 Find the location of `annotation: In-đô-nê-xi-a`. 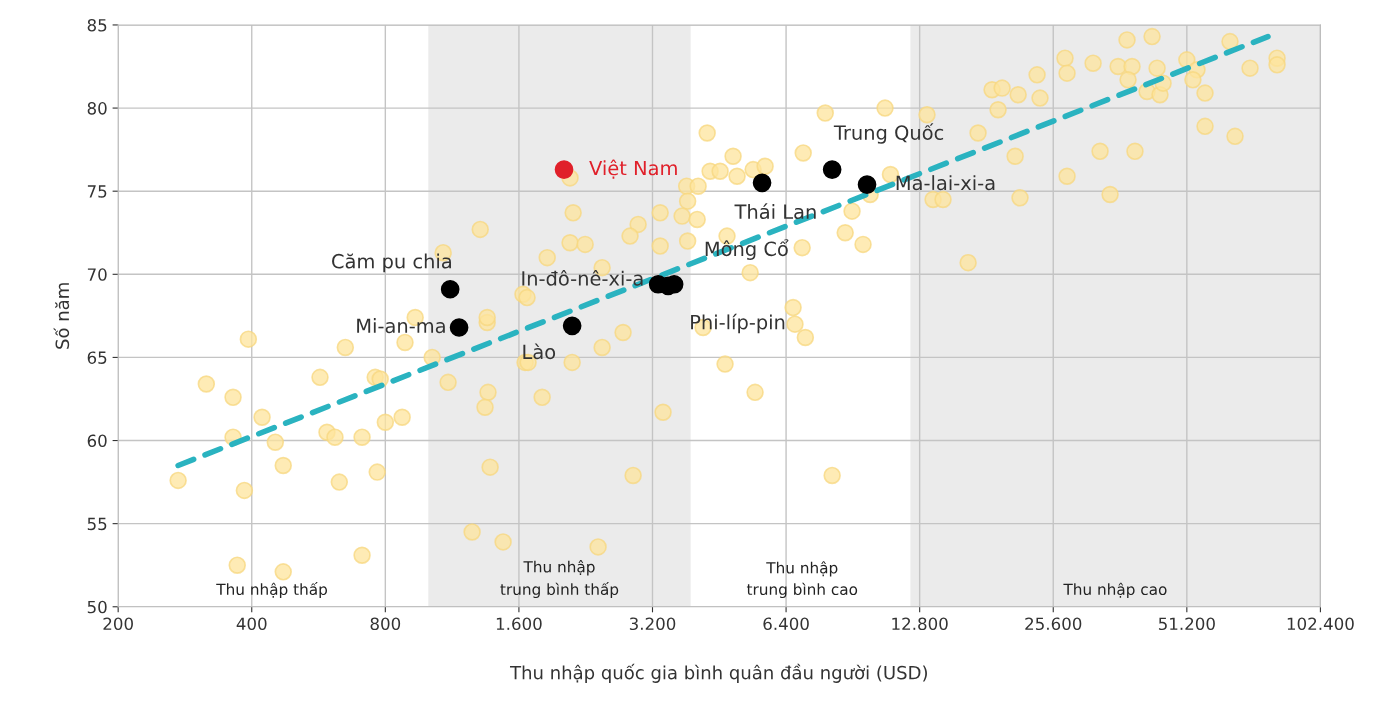

annotation: In-đô-nê-xi-a is located at coordinates (582, 277).